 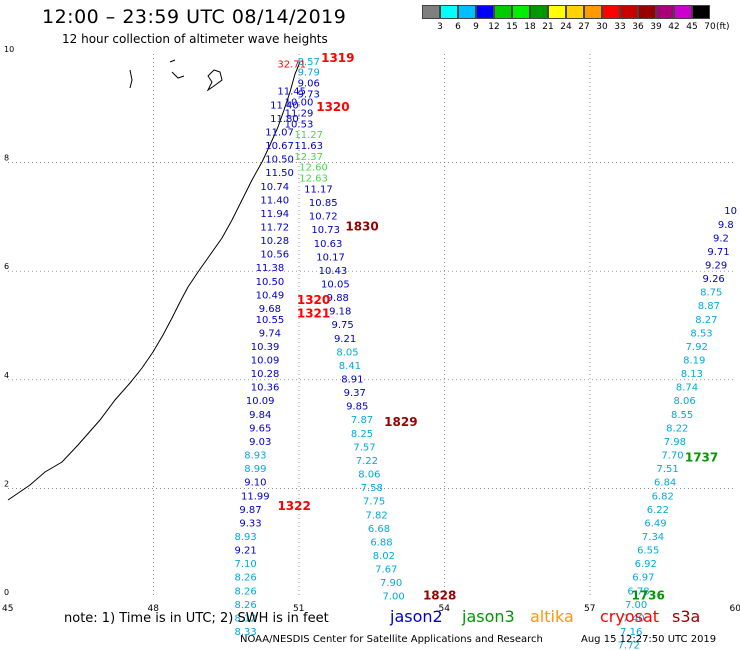 I want to click on wave-height-value: 8.22, so click(x=677, y=428).